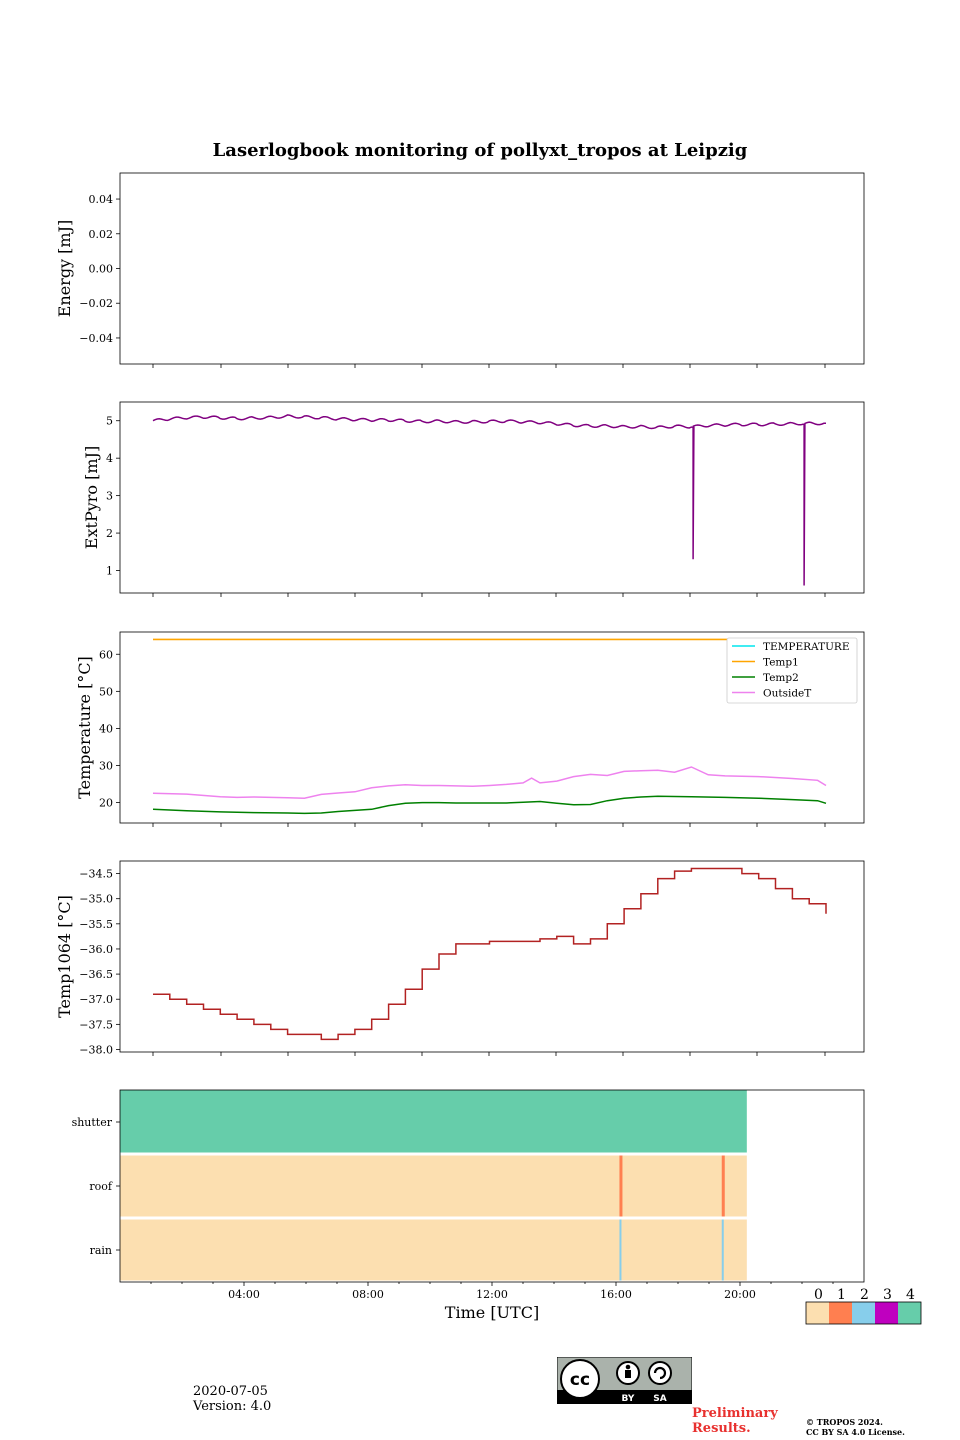 The image size is (960, 1440). What do you see at coordinates (818, 1295) in the screenshot?
I see `colorbar-label: 0` at bounding box center [818, 1295].